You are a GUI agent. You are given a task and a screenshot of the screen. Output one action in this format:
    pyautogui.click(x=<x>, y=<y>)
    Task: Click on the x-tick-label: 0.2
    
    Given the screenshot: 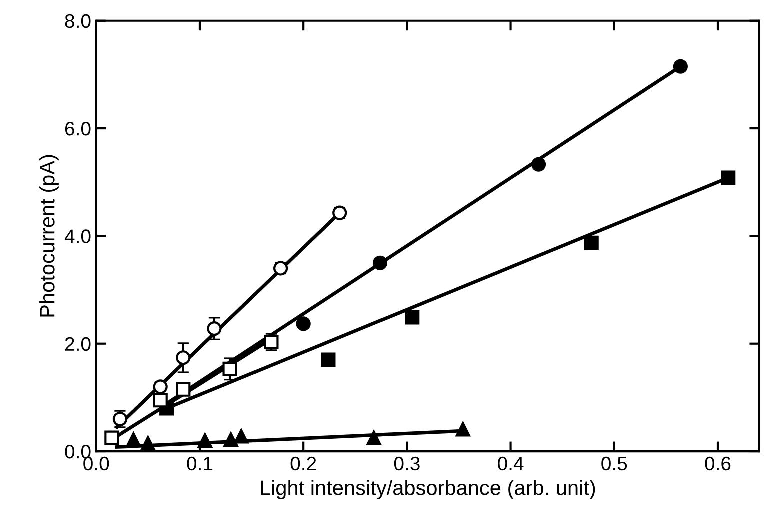 What is the action you would take?
    pyautogui.click(x=303, y=463)
    